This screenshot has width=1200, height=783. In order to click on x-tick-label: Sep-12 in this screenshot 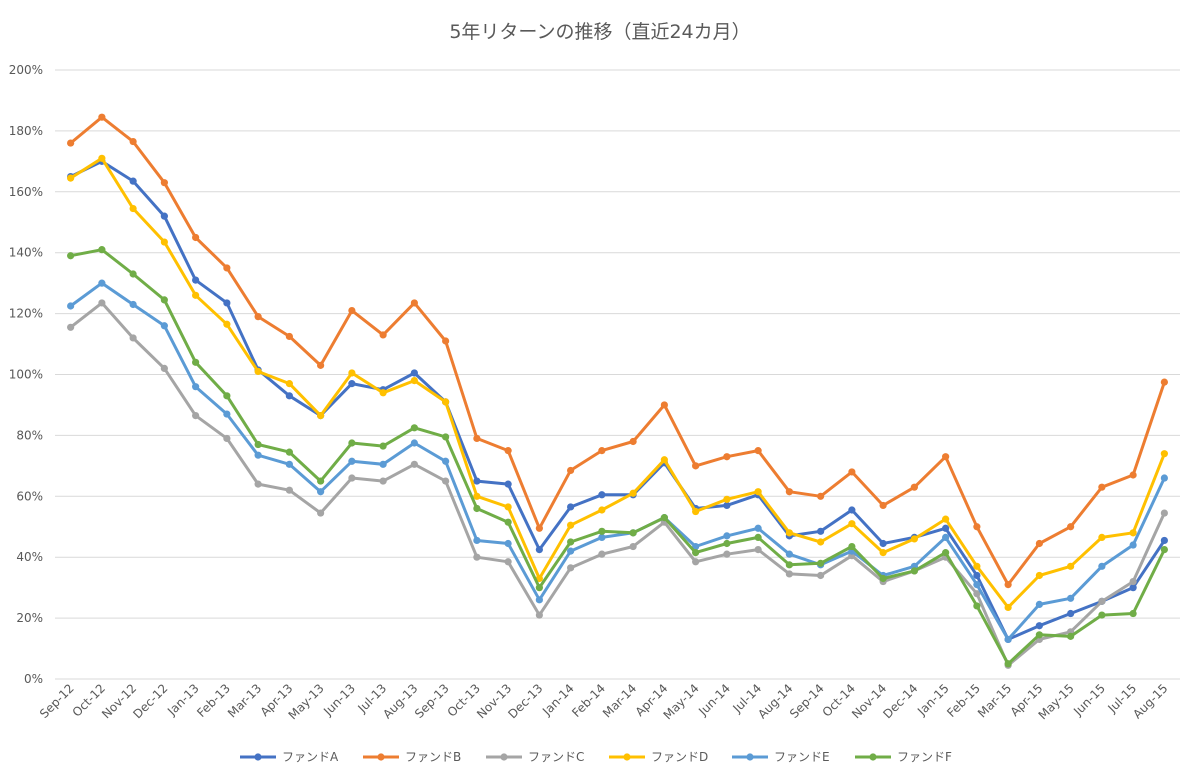, I will do `click(57, 701)`.